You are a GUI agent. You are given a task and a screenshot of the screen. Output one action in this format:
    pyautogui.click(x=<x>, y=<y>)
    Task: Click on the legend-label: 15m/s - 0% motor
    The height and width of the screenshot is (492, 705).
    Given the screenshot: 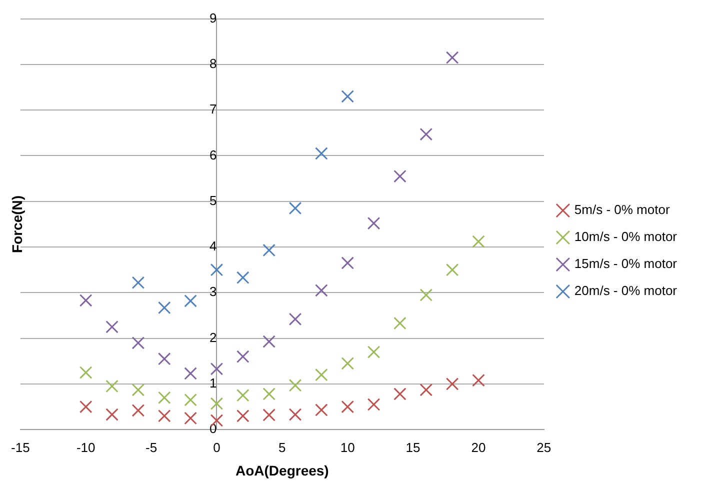 What is the action you would take?
    pyautogui.click(x=626, y=264)
    